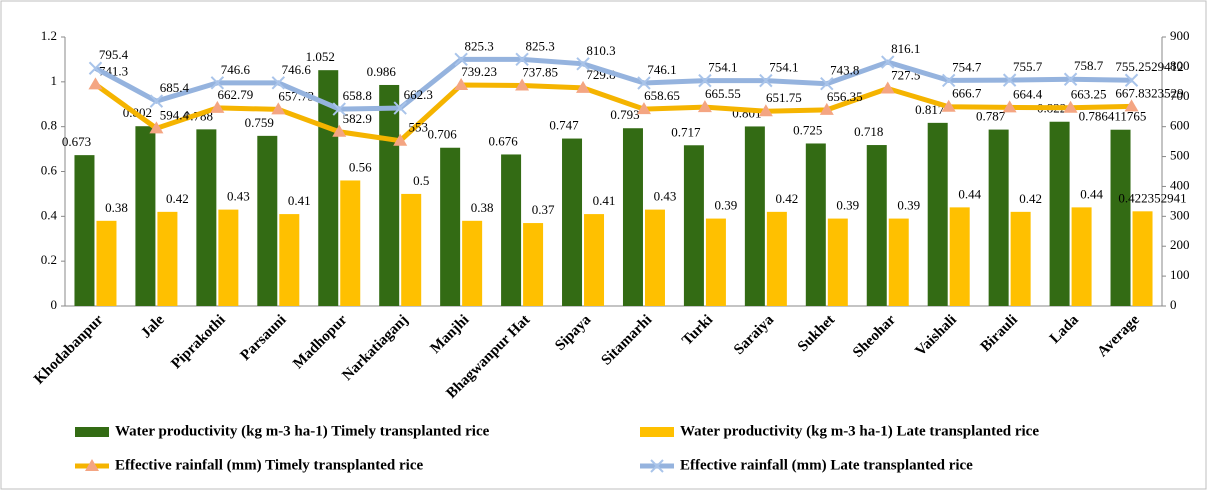 The image size is (1208, 491). Describe the element at coordinates (874, 336) in the screenshot. I see `x-tick-label: Sheohar` at that location.